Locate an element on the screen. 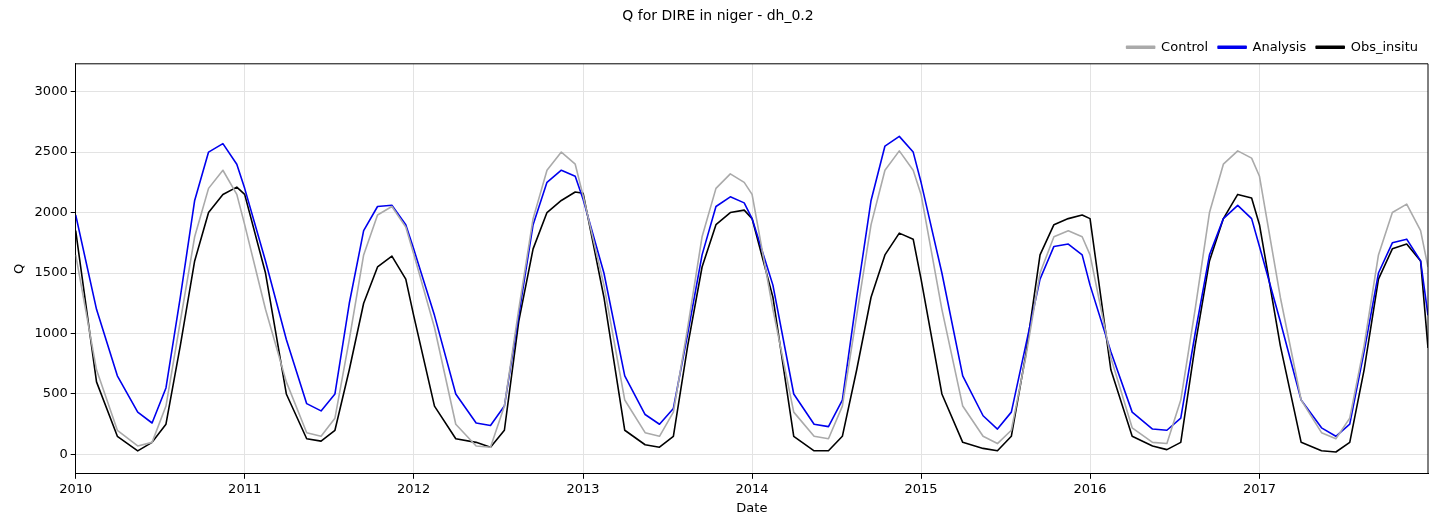  x-tick-label: 2015 is located at coordinates (921, 488).